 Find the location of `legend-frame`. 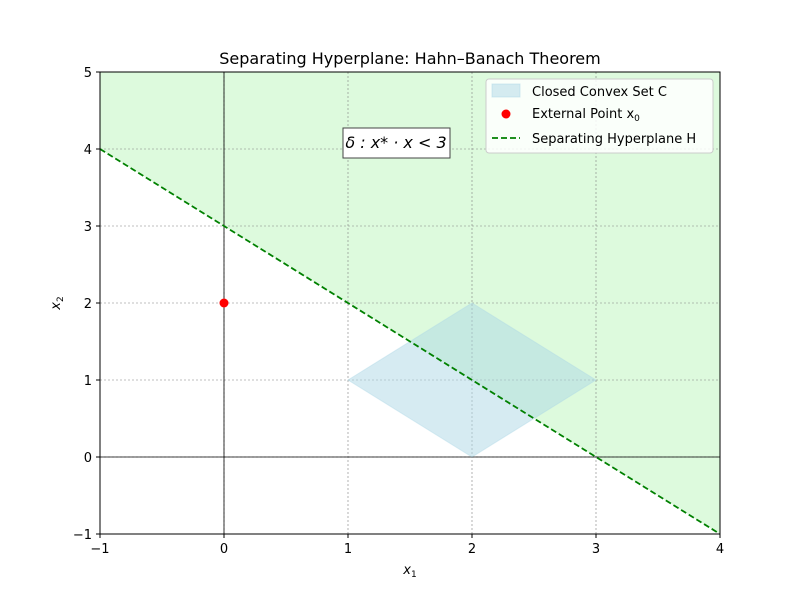

legend-frame is located at coordinates (599, 116).